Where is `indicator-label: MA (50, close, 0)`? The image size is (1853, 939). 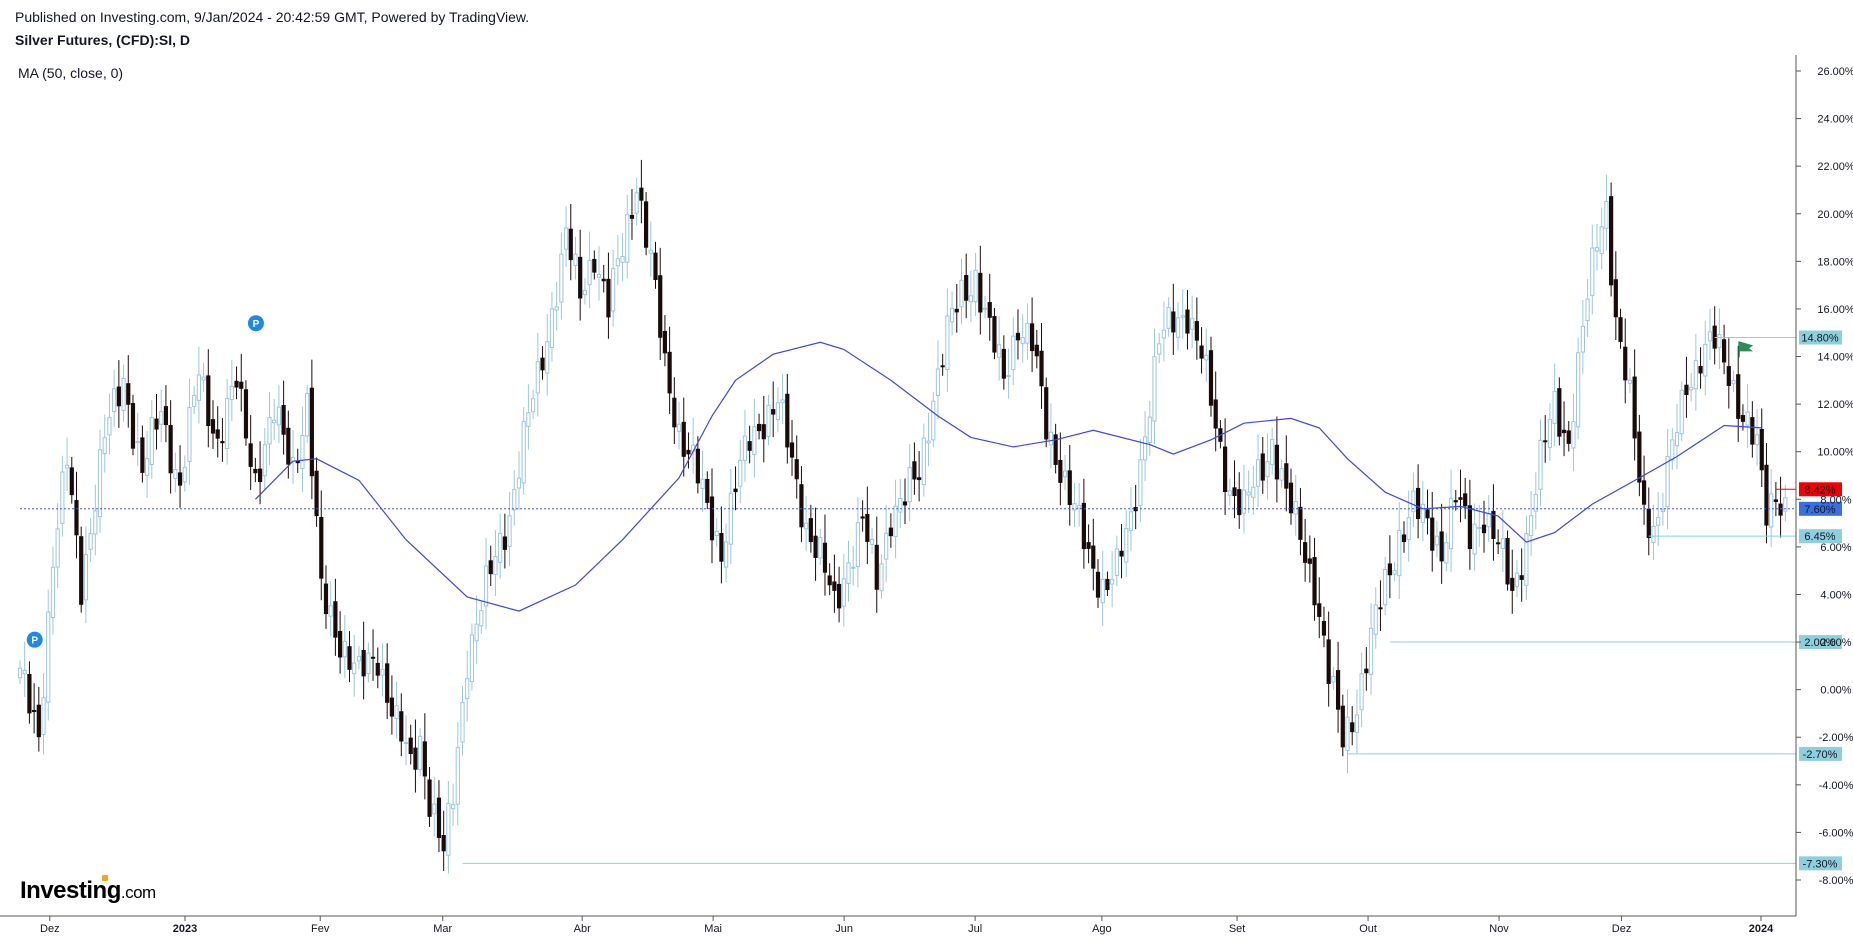
indicator-label: MA (50, close, 0) is located at coordinates (71, 73).